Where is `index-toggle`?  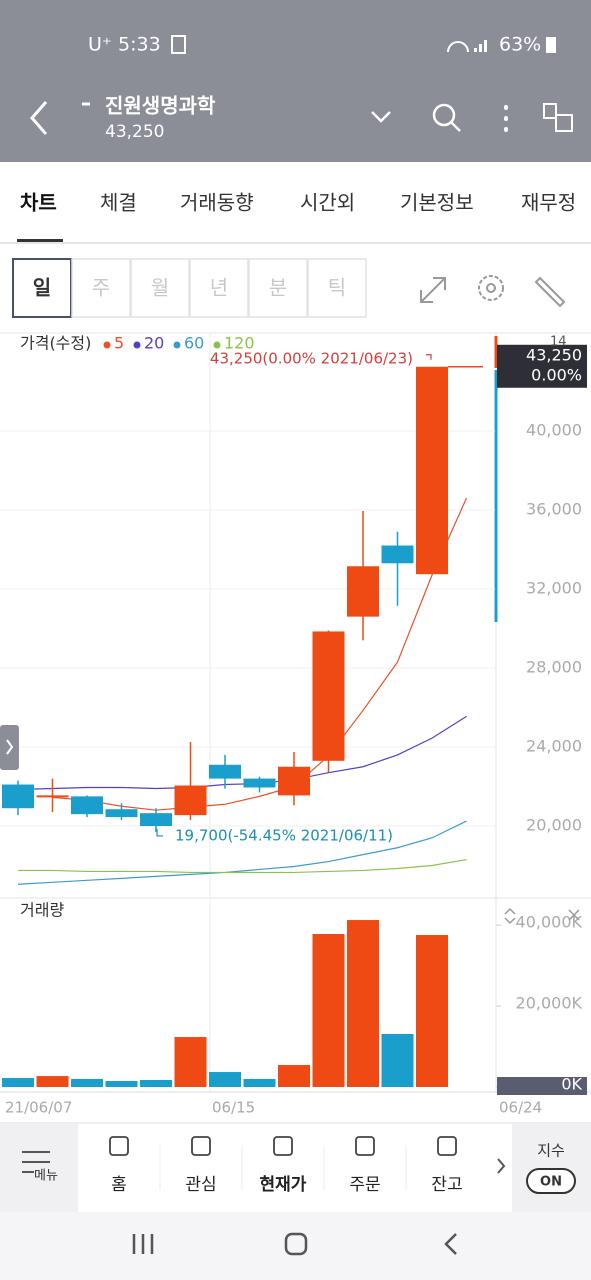 index-toggle is located at coordinates (551, 1181).